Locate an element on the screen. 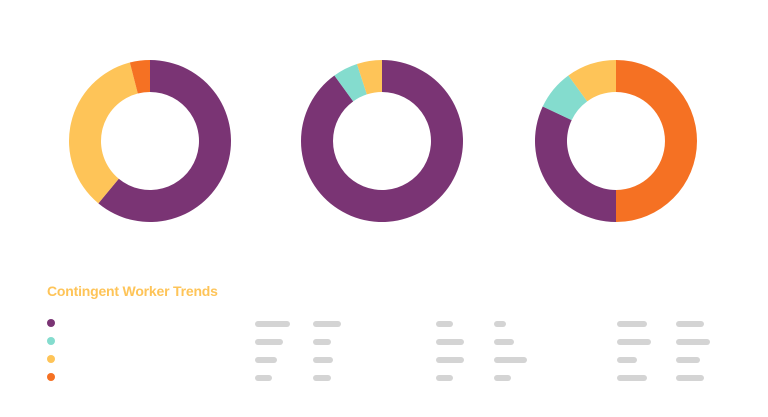 Image resolution: width=768 pixels, height=417 pixels. legend-dot-teal is located at coordinates (51, 341).